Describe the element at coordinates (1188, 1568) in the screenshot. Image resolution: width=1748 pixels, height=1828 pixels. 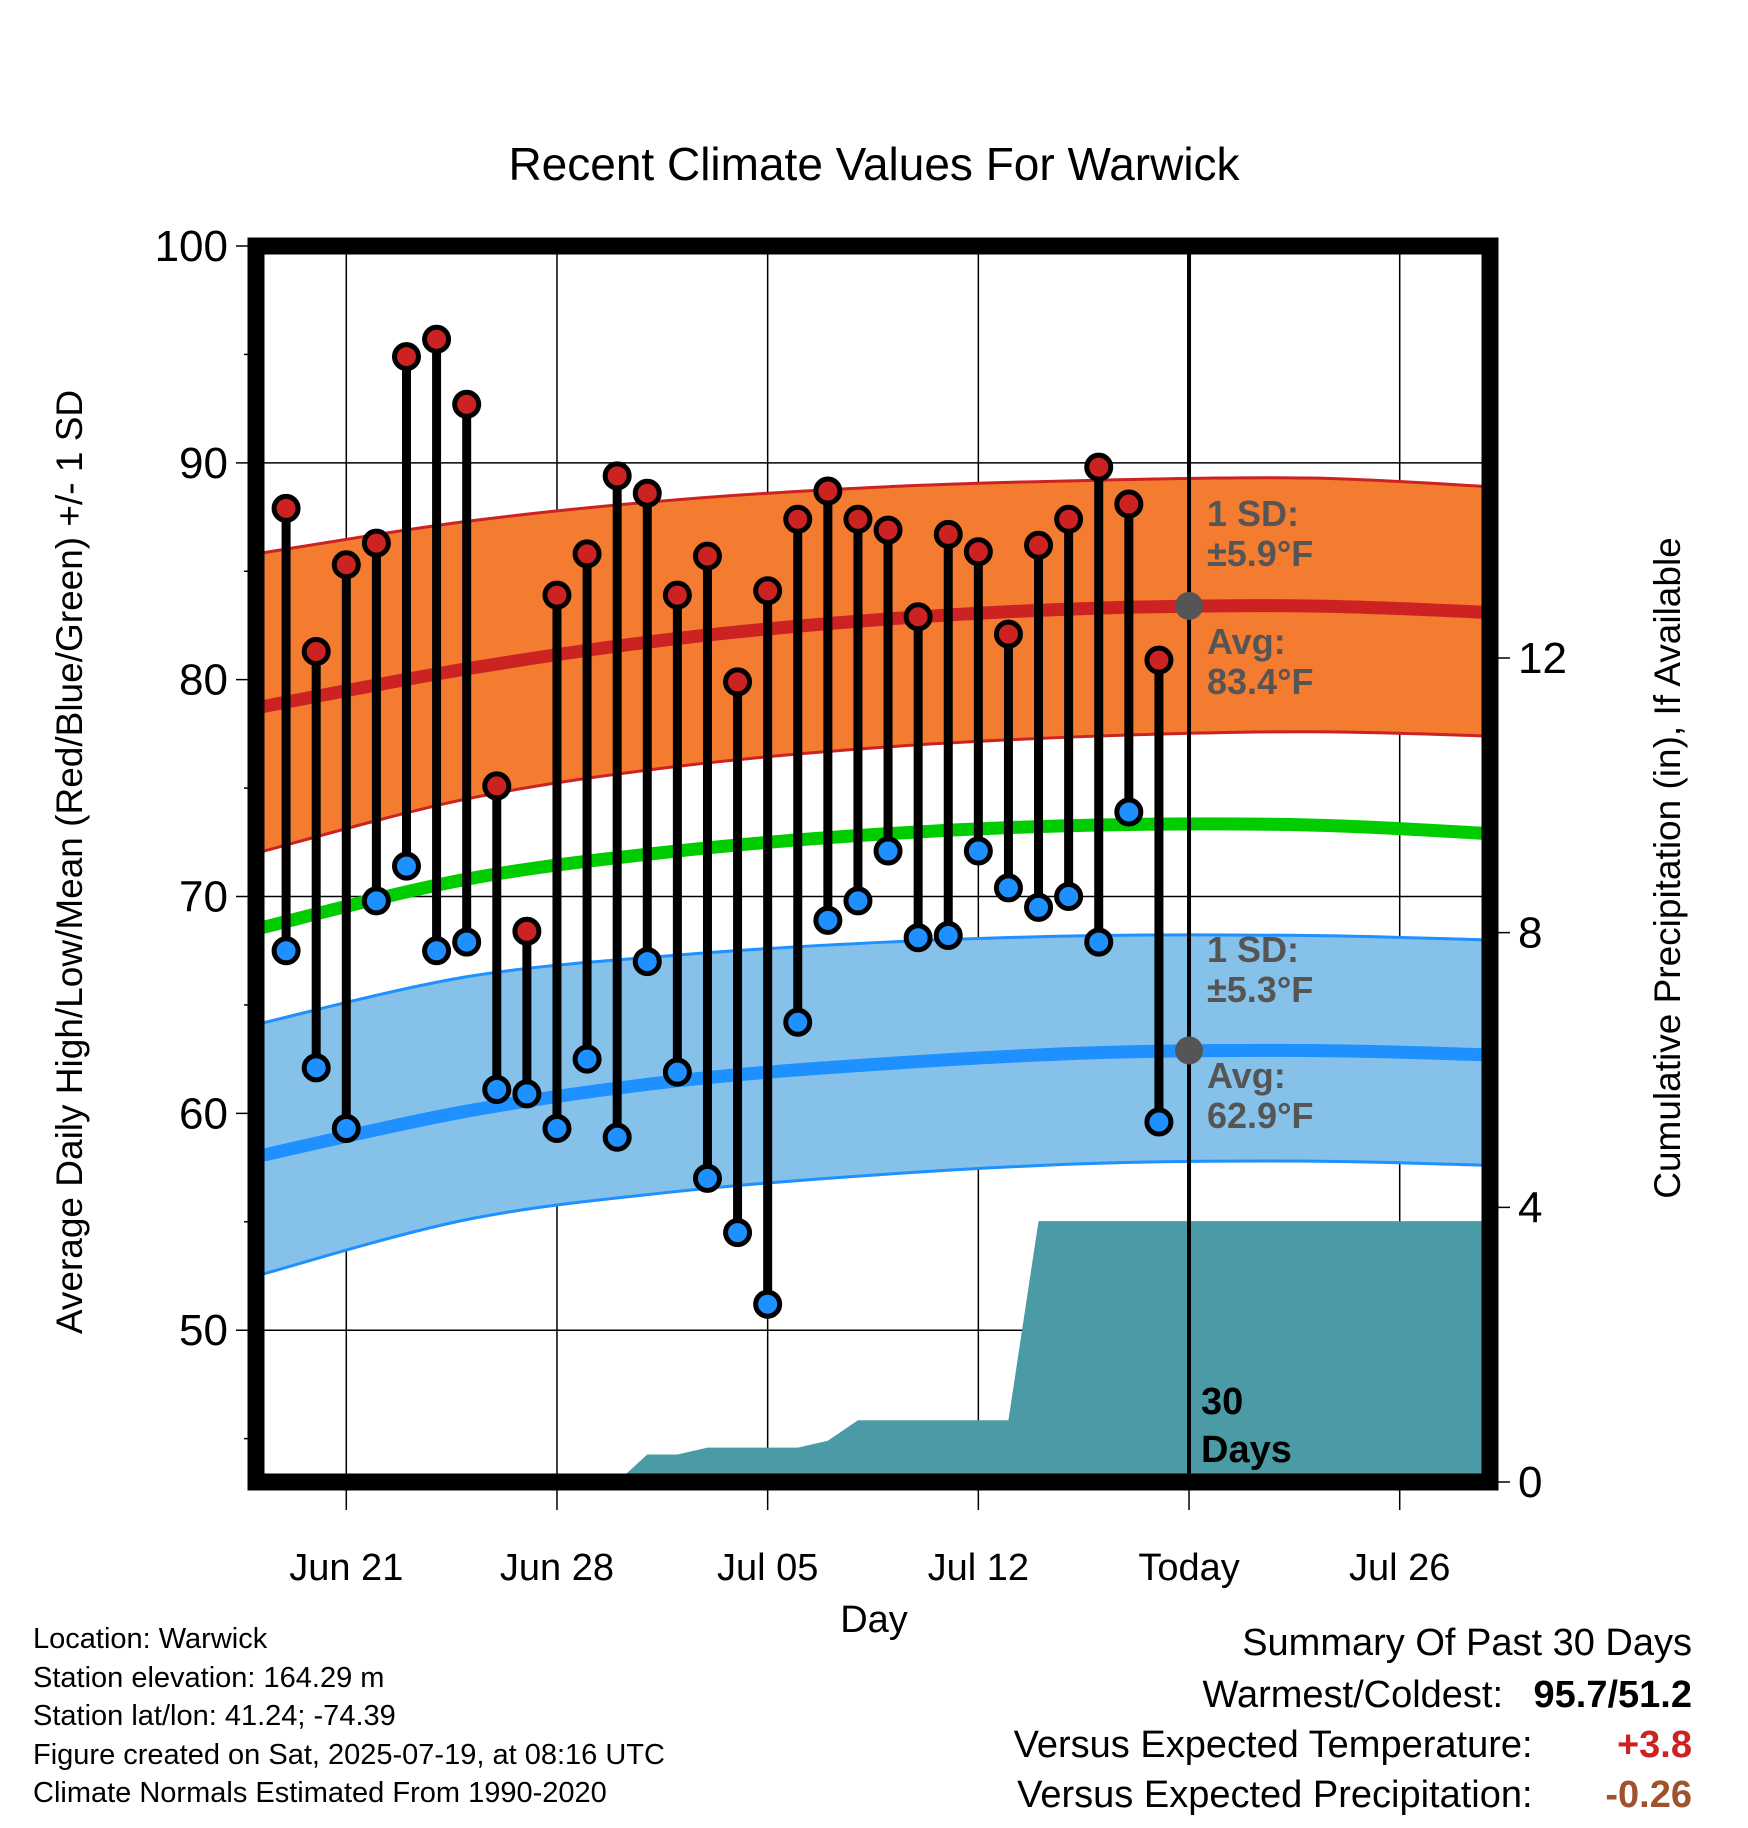
I see `x-tick-label: Today` at that location.